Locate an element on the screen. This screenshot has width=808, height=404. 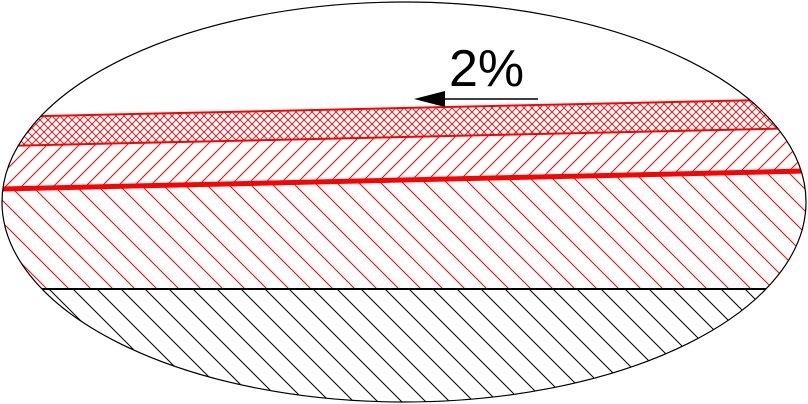
slope-arrow-head-icon is located at coordinates (429, 99).